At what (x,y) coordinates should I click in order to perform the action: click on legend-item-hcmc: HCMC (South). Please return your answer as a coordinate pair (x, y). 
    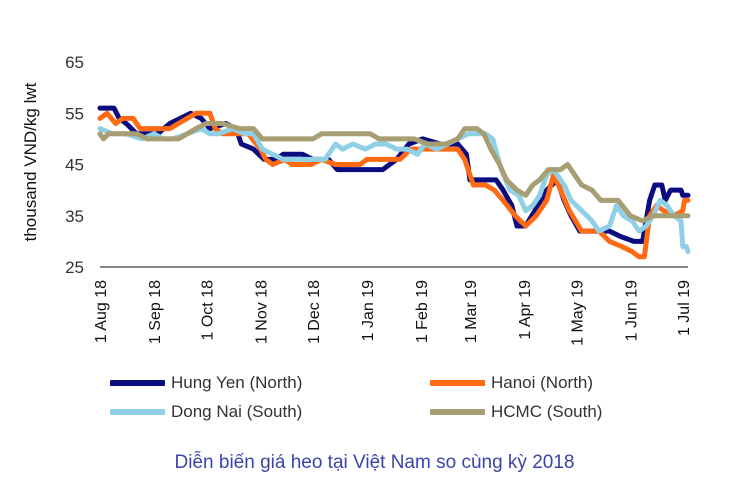
    Looking at the image, I should click on (516, 412).